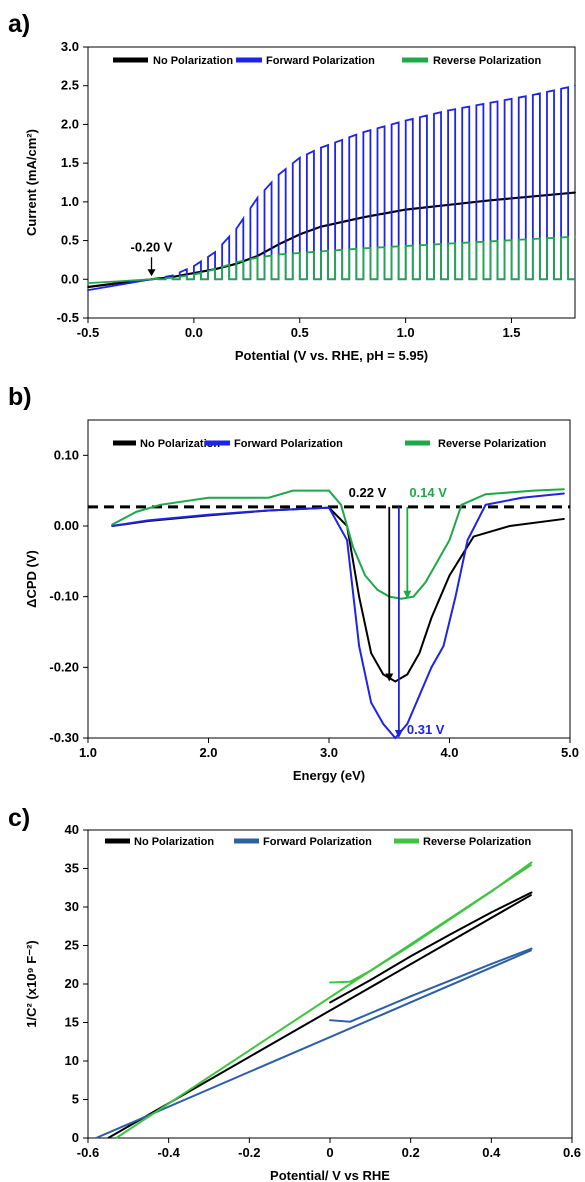 This screenshot has height=1182, width=585. Describe the element at coordinates (194, 332) in the screenshot. I see `x-tick-label: 0.0` at that location.